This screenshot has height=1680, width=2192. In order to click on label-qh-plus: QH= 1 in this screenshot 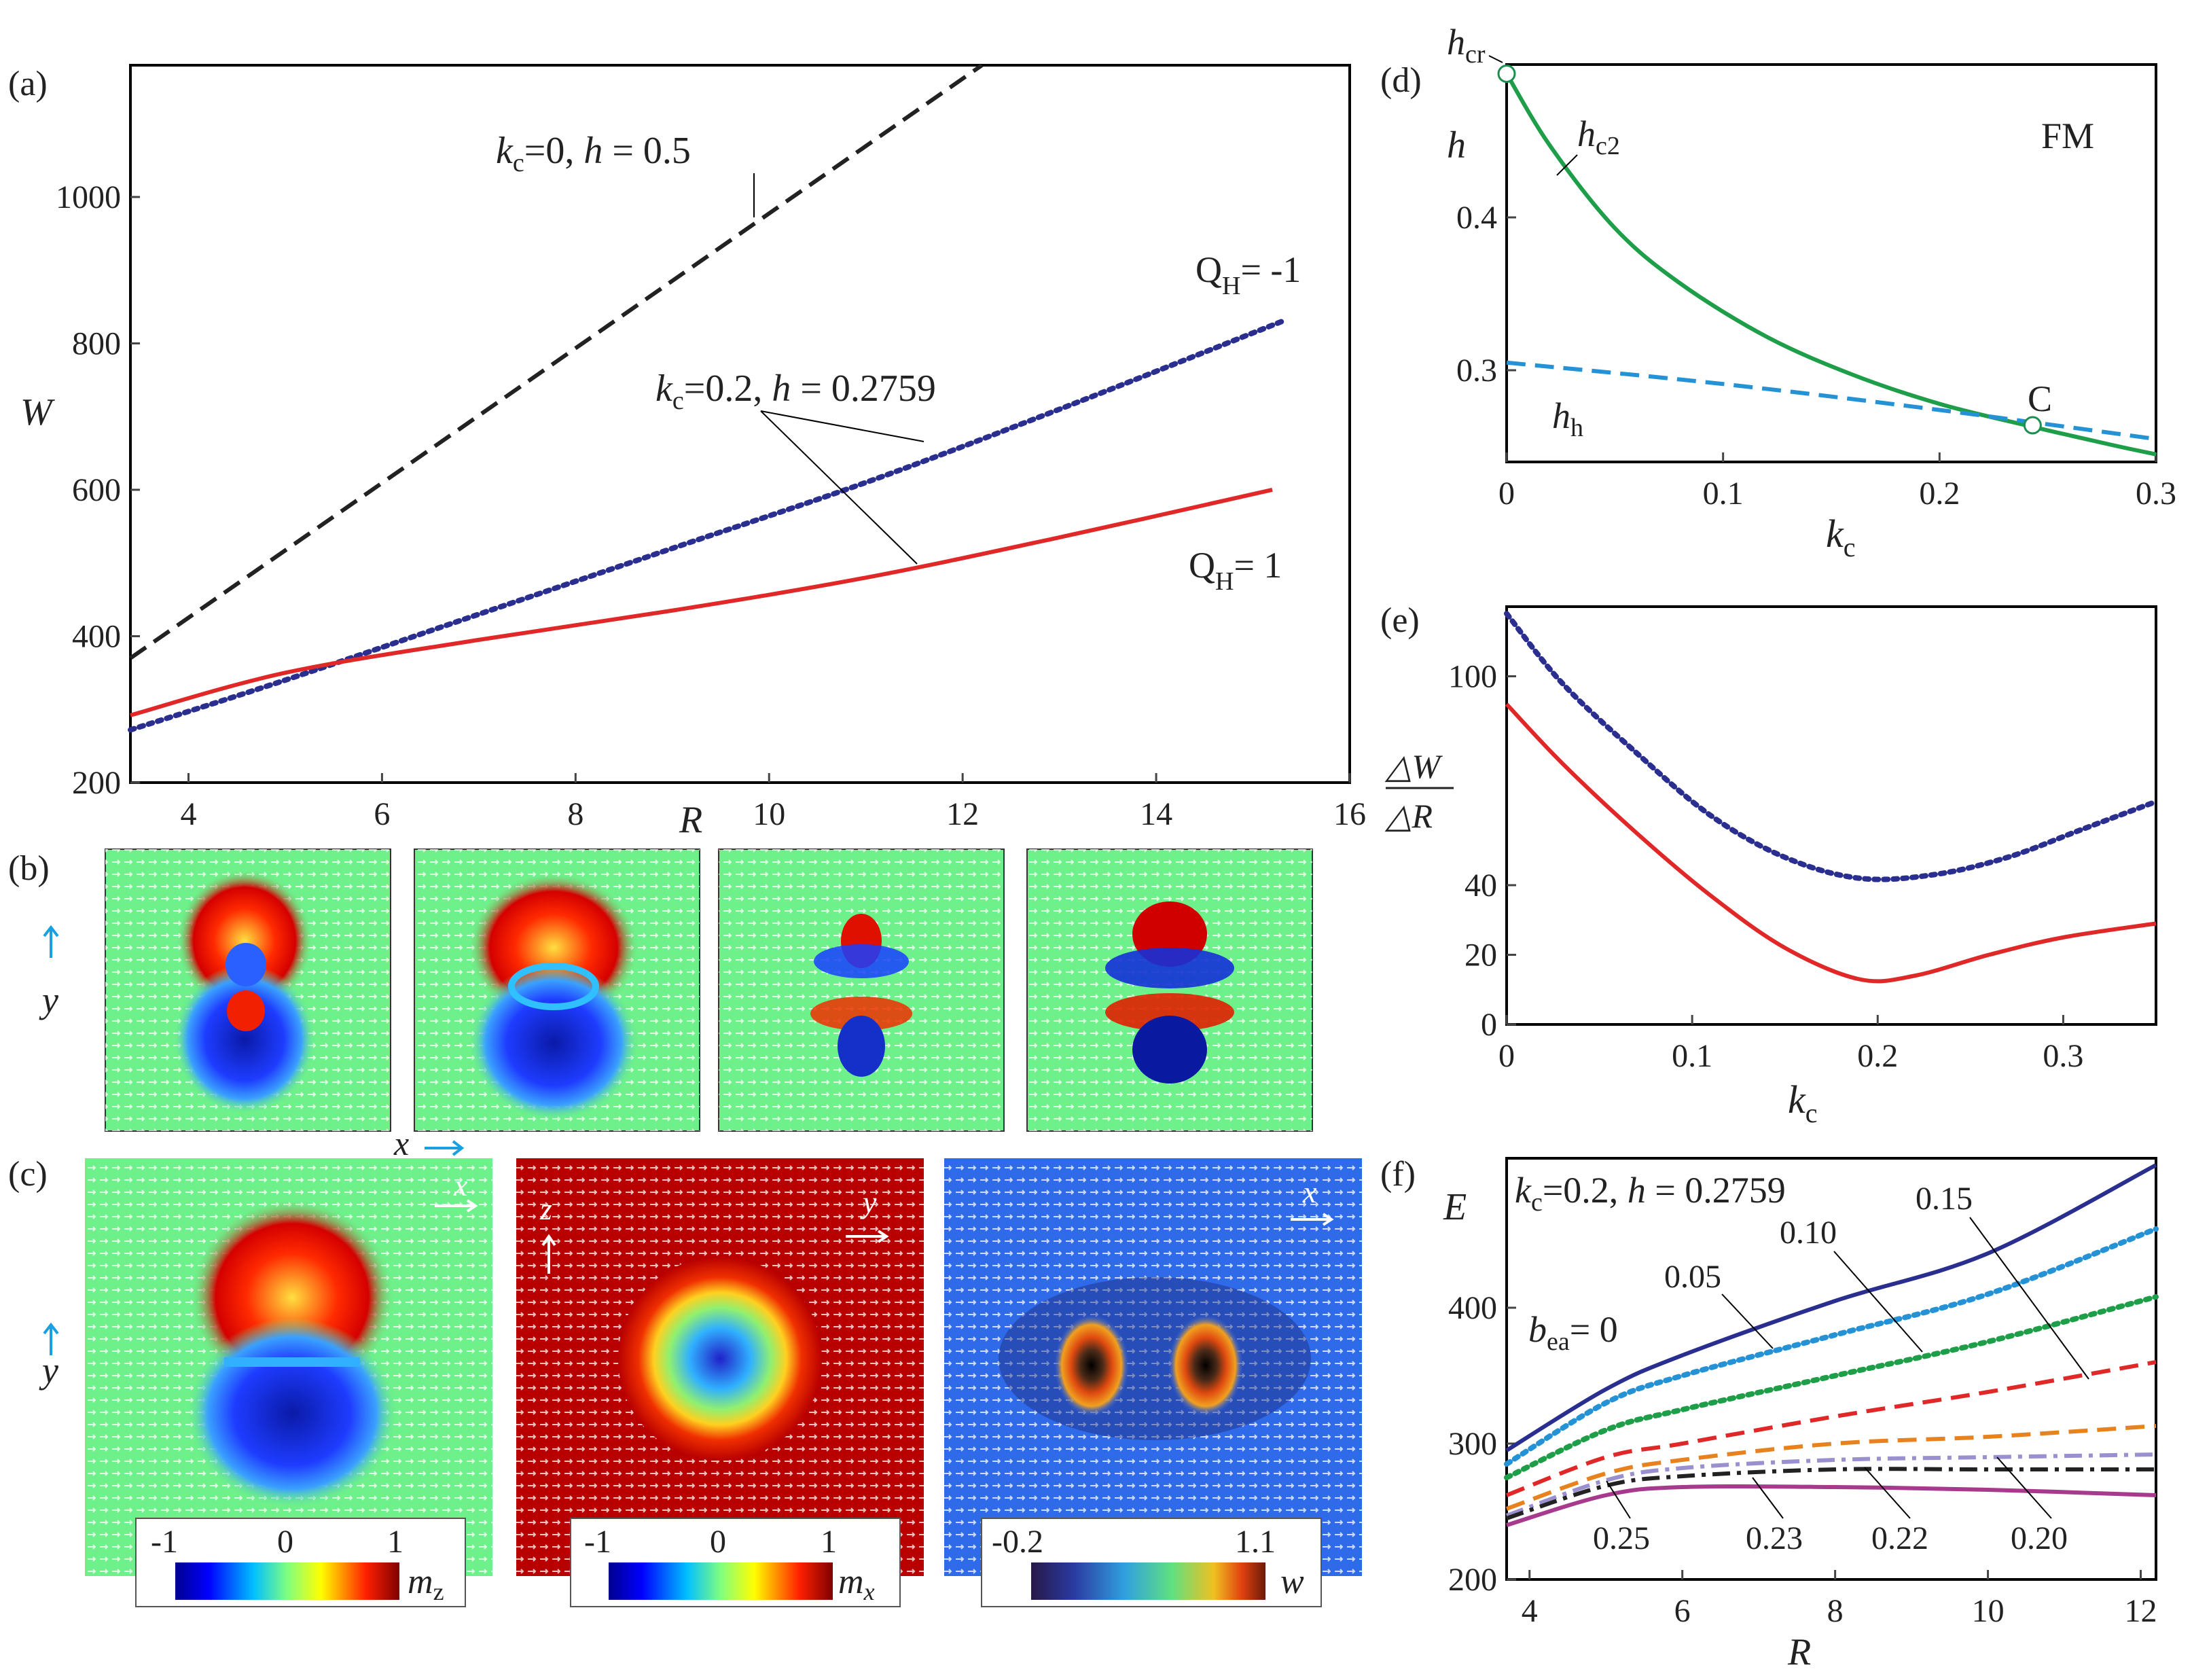, I will do `click(1235, 570)`.